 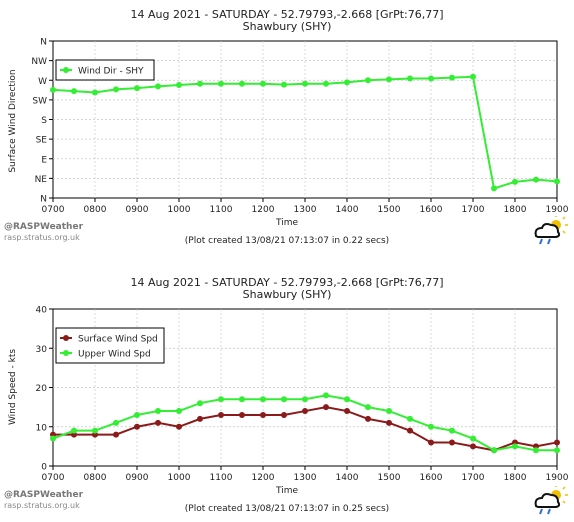 I want to click on y-tick-label: 10, so click(x=42, y=428).